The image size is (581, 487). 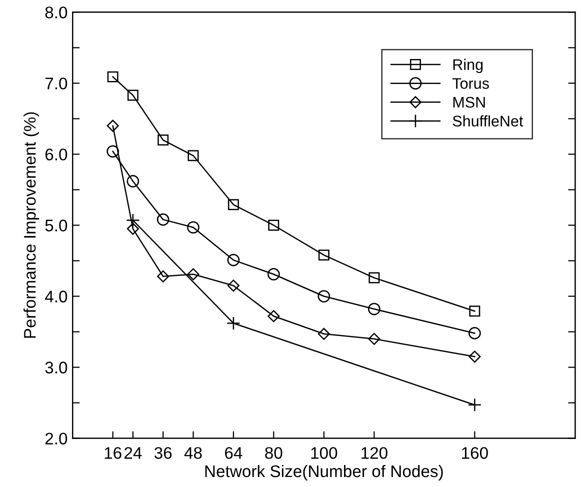 What do you see at coordinates (273, 453) in the screenshot?
I see `x-tick-label: 80` at bounding box center [273, 453].